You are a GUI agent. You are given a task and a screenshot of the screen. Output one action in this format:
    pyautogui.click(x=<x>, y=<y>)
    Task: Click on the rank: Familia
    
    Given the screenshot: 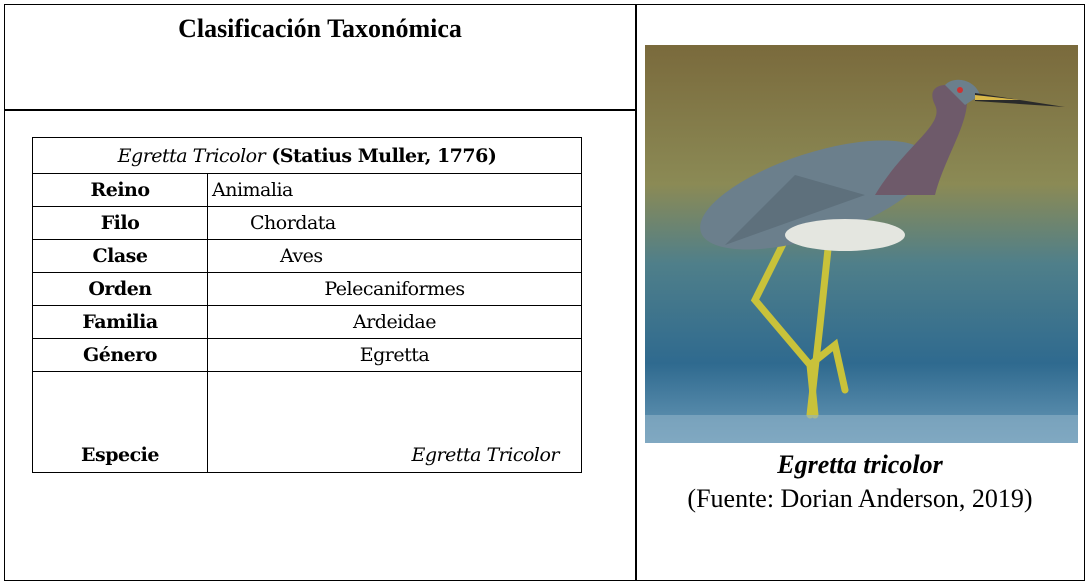 What is the action you would take?
    pyautogui.click(x=120, y=322)
    